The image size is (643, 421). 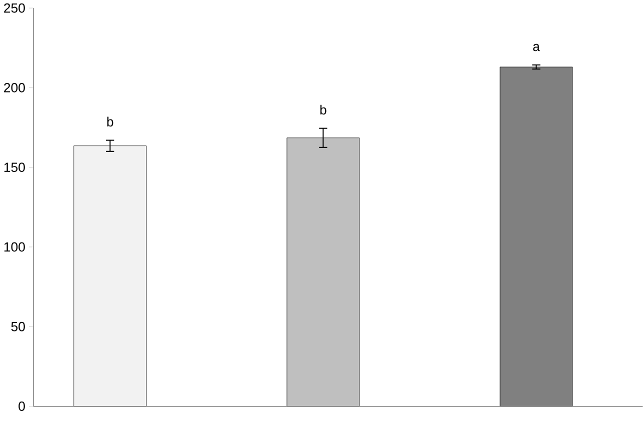 I want to click on y-tick-label: 100, so click(x=14, y=247).